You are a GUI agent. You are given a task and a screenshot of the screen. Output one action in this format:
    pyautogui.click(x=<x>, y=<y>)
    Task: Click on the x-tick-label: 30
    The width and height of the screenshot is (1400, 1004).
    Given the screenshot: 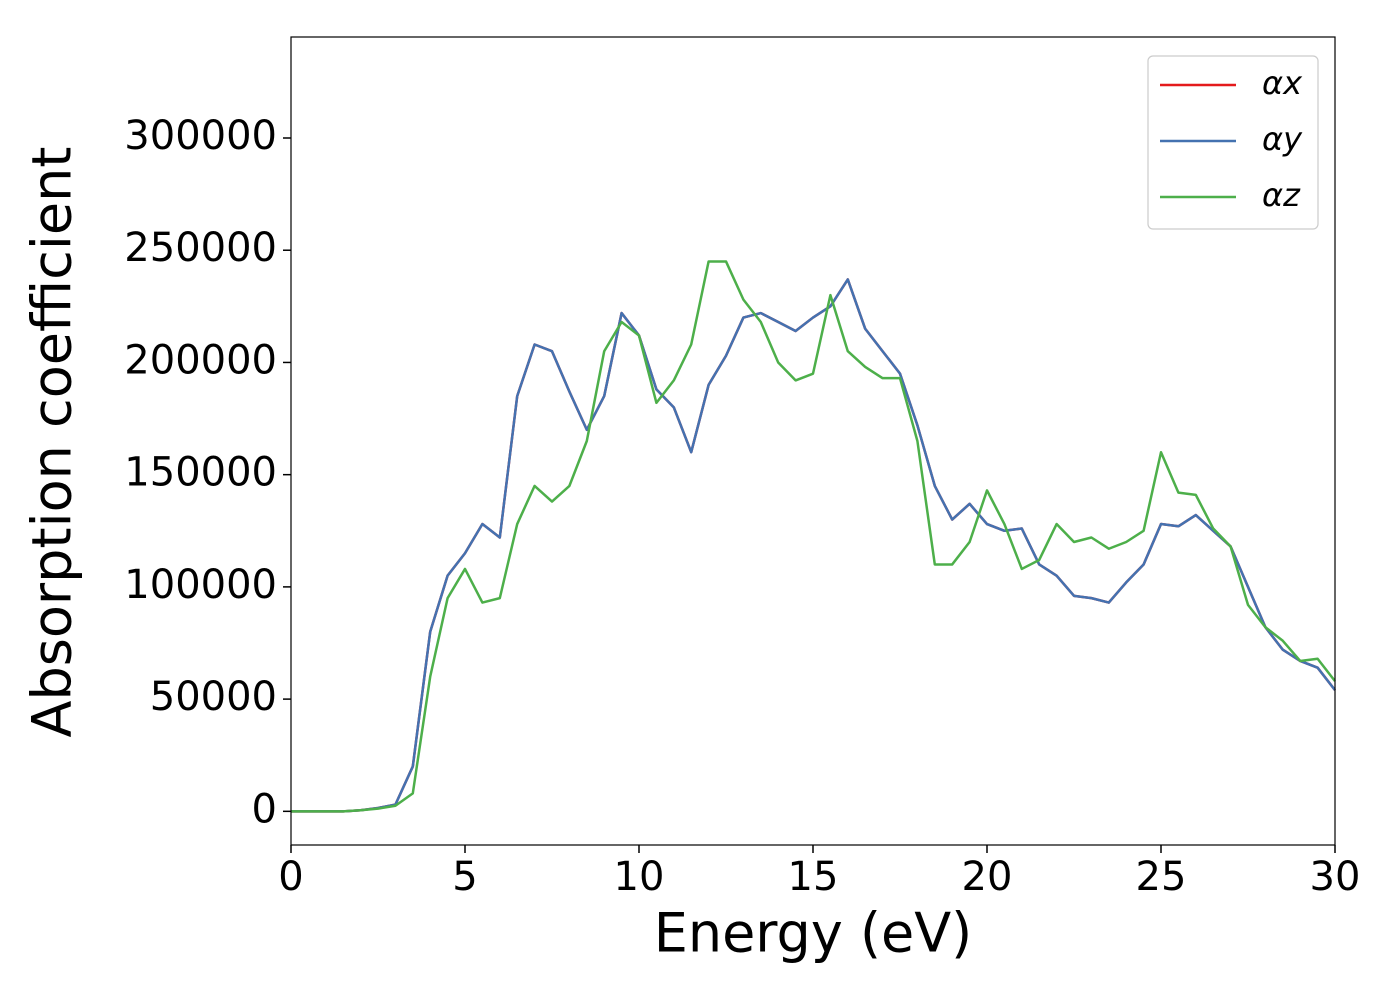 What is the action you would take?
    pyautogui.click(x=1335, y=877)
    